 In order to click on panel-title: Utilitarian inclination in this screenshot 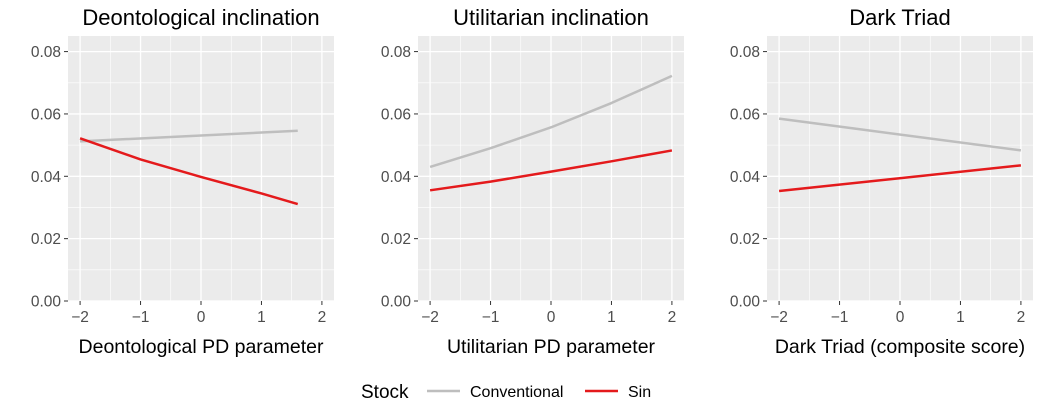, I will do `click(551, 17)`.